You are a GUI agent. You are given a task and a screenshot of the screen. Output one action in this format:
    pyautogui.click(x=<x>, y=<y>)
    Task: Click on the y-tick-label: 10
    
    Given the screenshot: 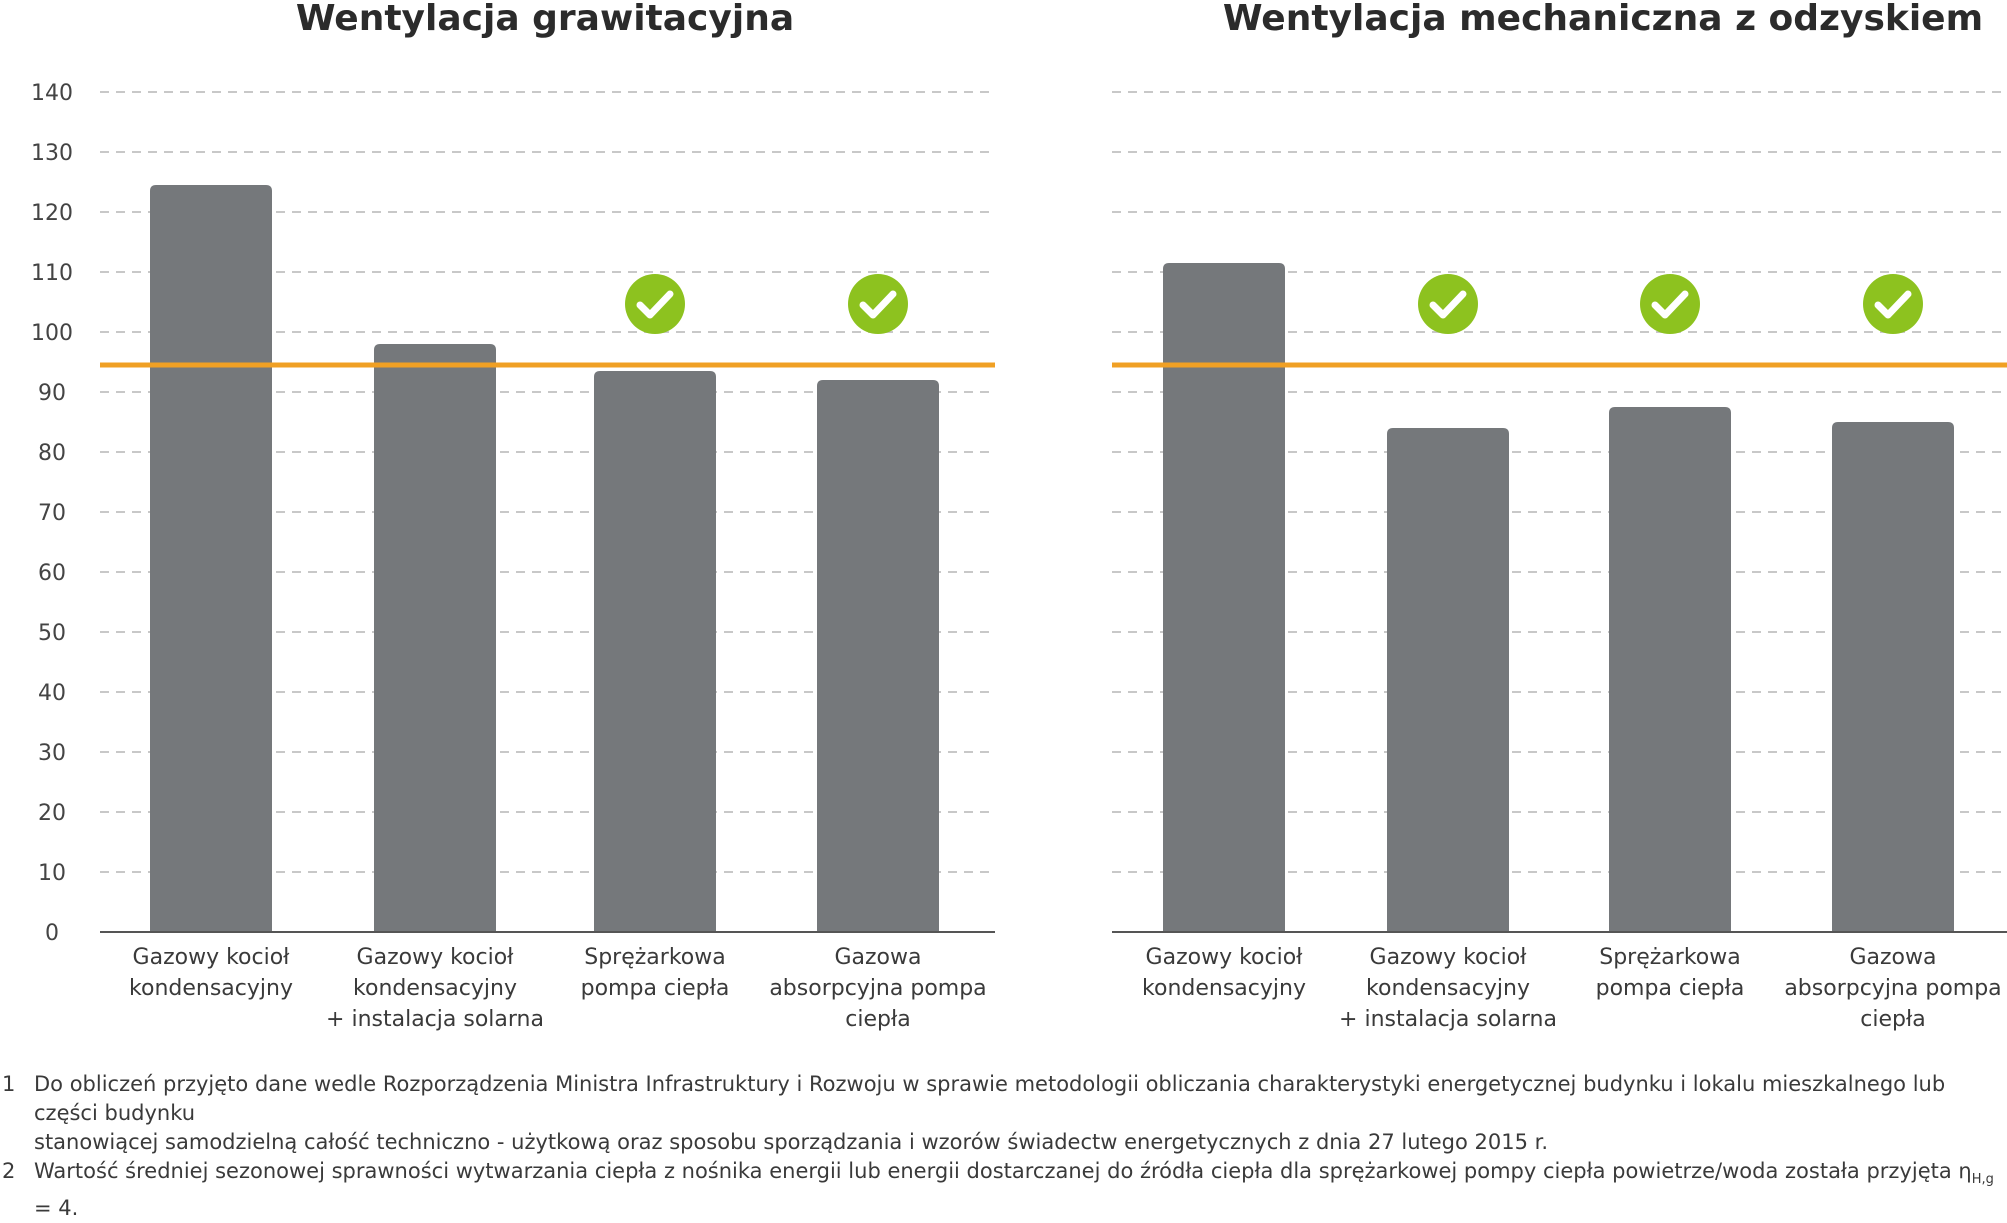 What is the action you would take?
    pyautogui.click(x=52, y=873)
    